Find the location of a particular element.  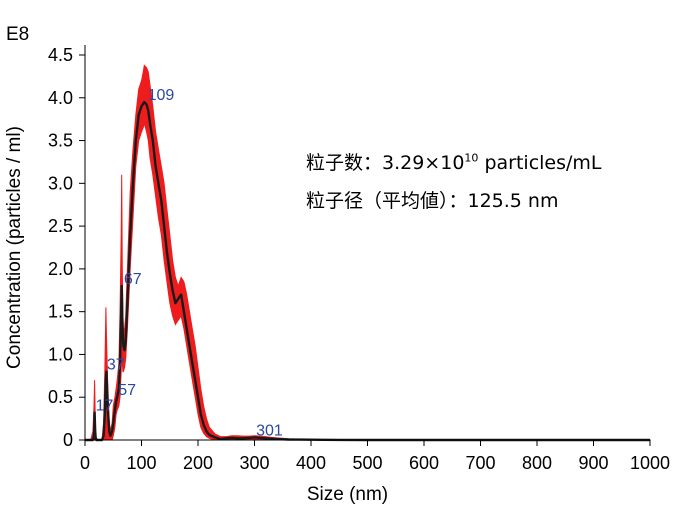

x-tick-label: 900 is located at coordinates (593, 463).